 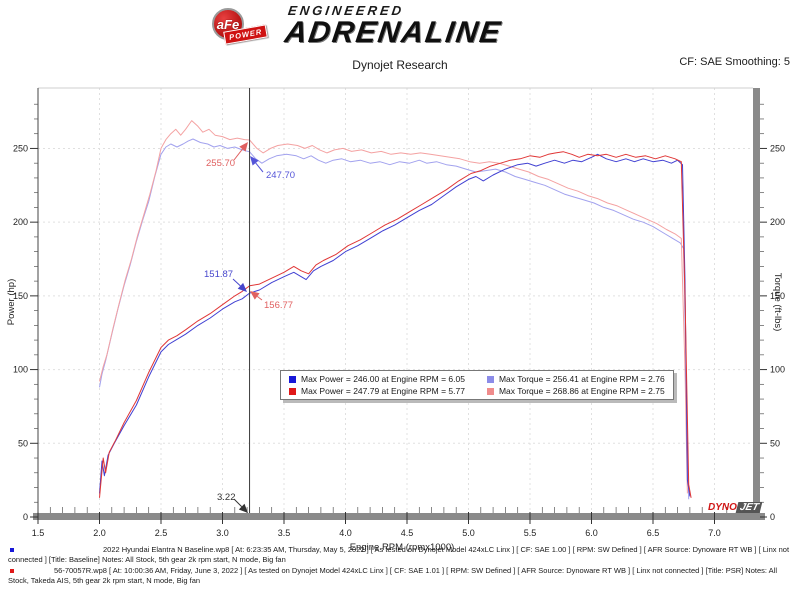 I want to click on legend-item-power-baseline: Max Power = 246.00 at Engine RPM = 6.05, so click(x=377, y=379).